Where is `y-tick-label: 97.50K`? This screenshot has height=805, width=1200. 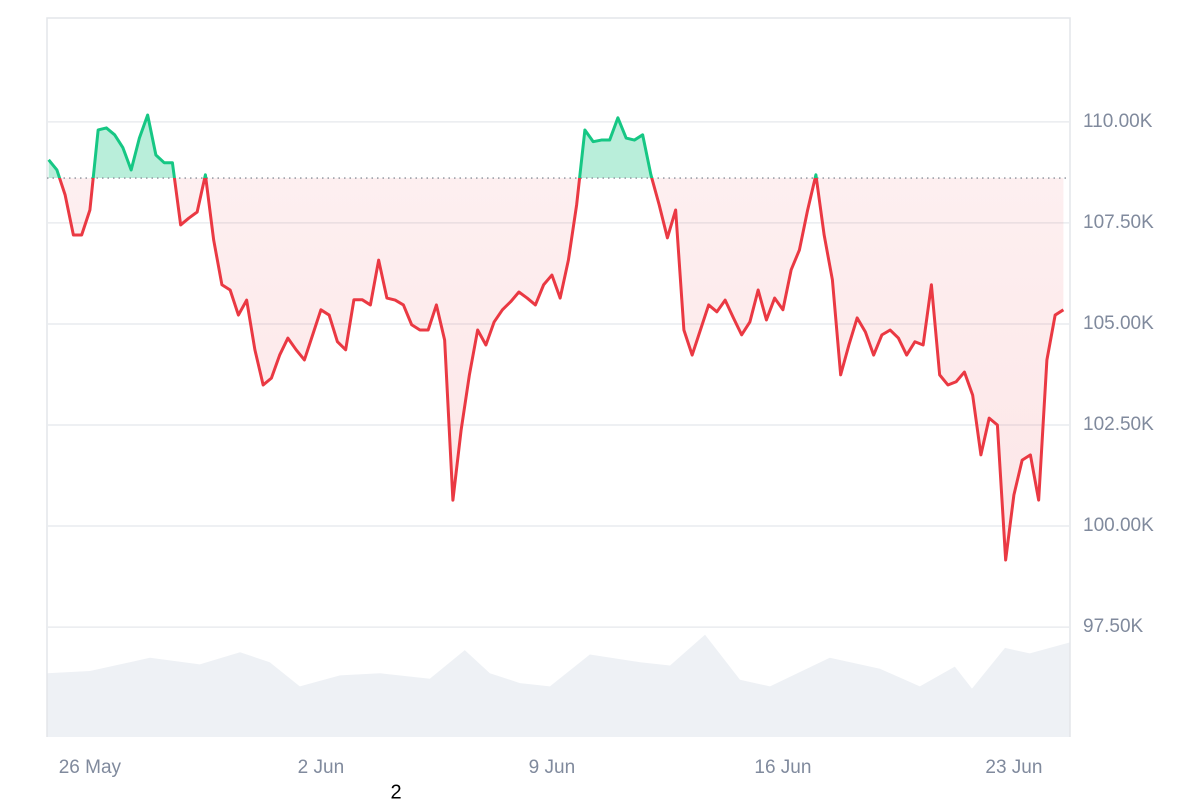
y-tick-label: 97.50K is located at coordinates (1113, 626).